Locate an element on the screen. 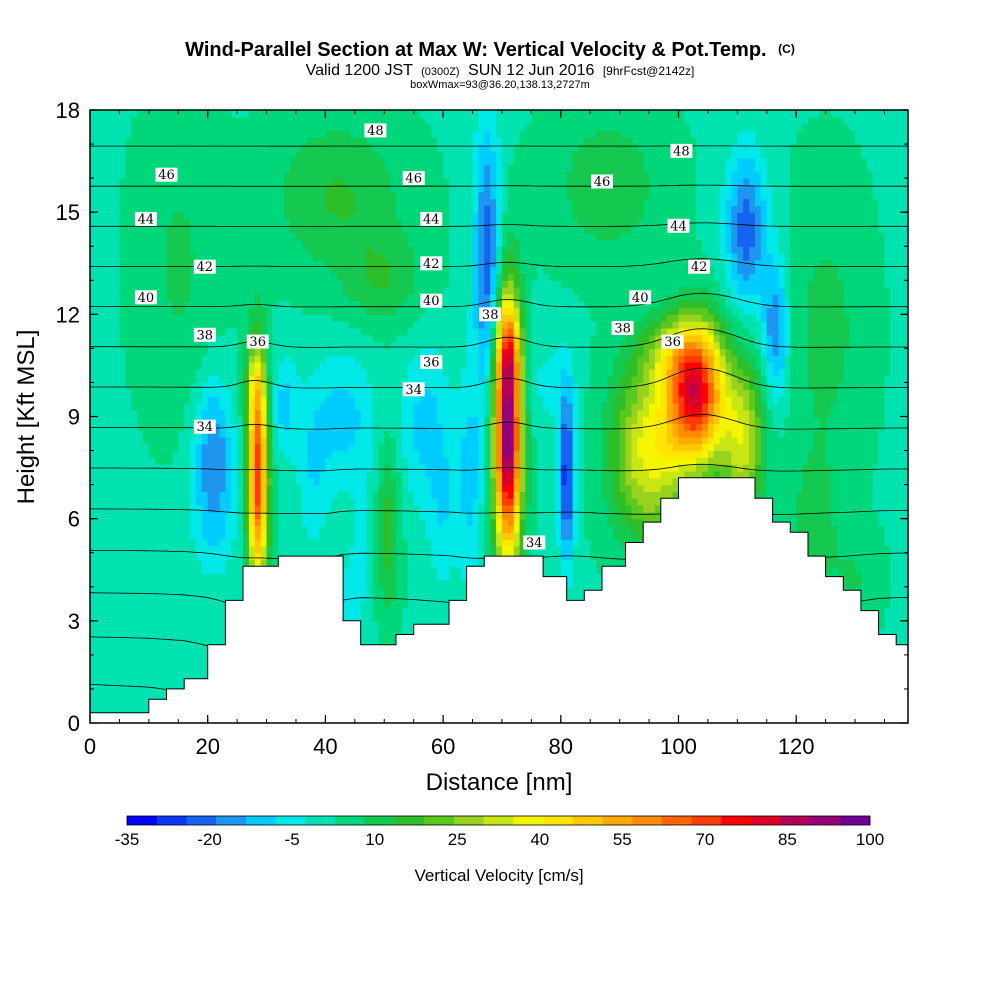  colorbar-tick-label: -5 is located at coordinates (292, 839).